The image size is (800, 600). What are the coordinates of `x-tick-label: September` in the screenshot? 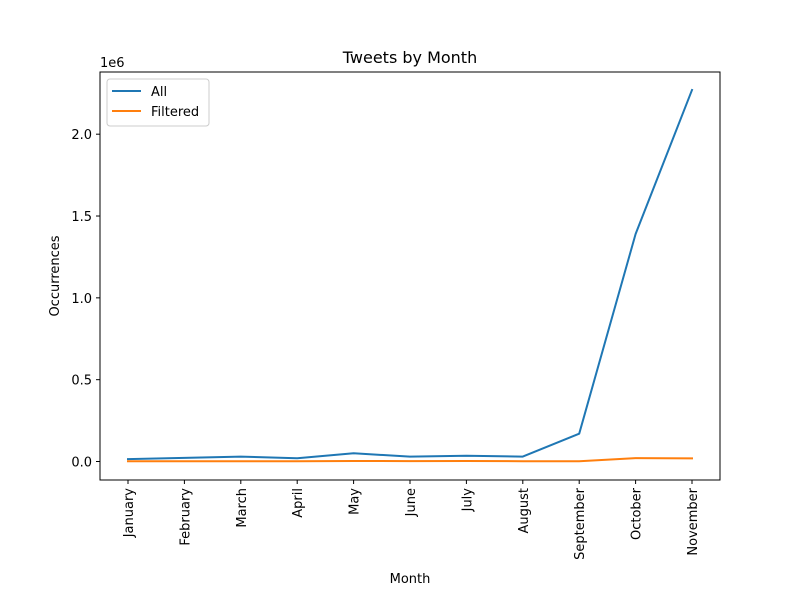 It's located at (580, 523).